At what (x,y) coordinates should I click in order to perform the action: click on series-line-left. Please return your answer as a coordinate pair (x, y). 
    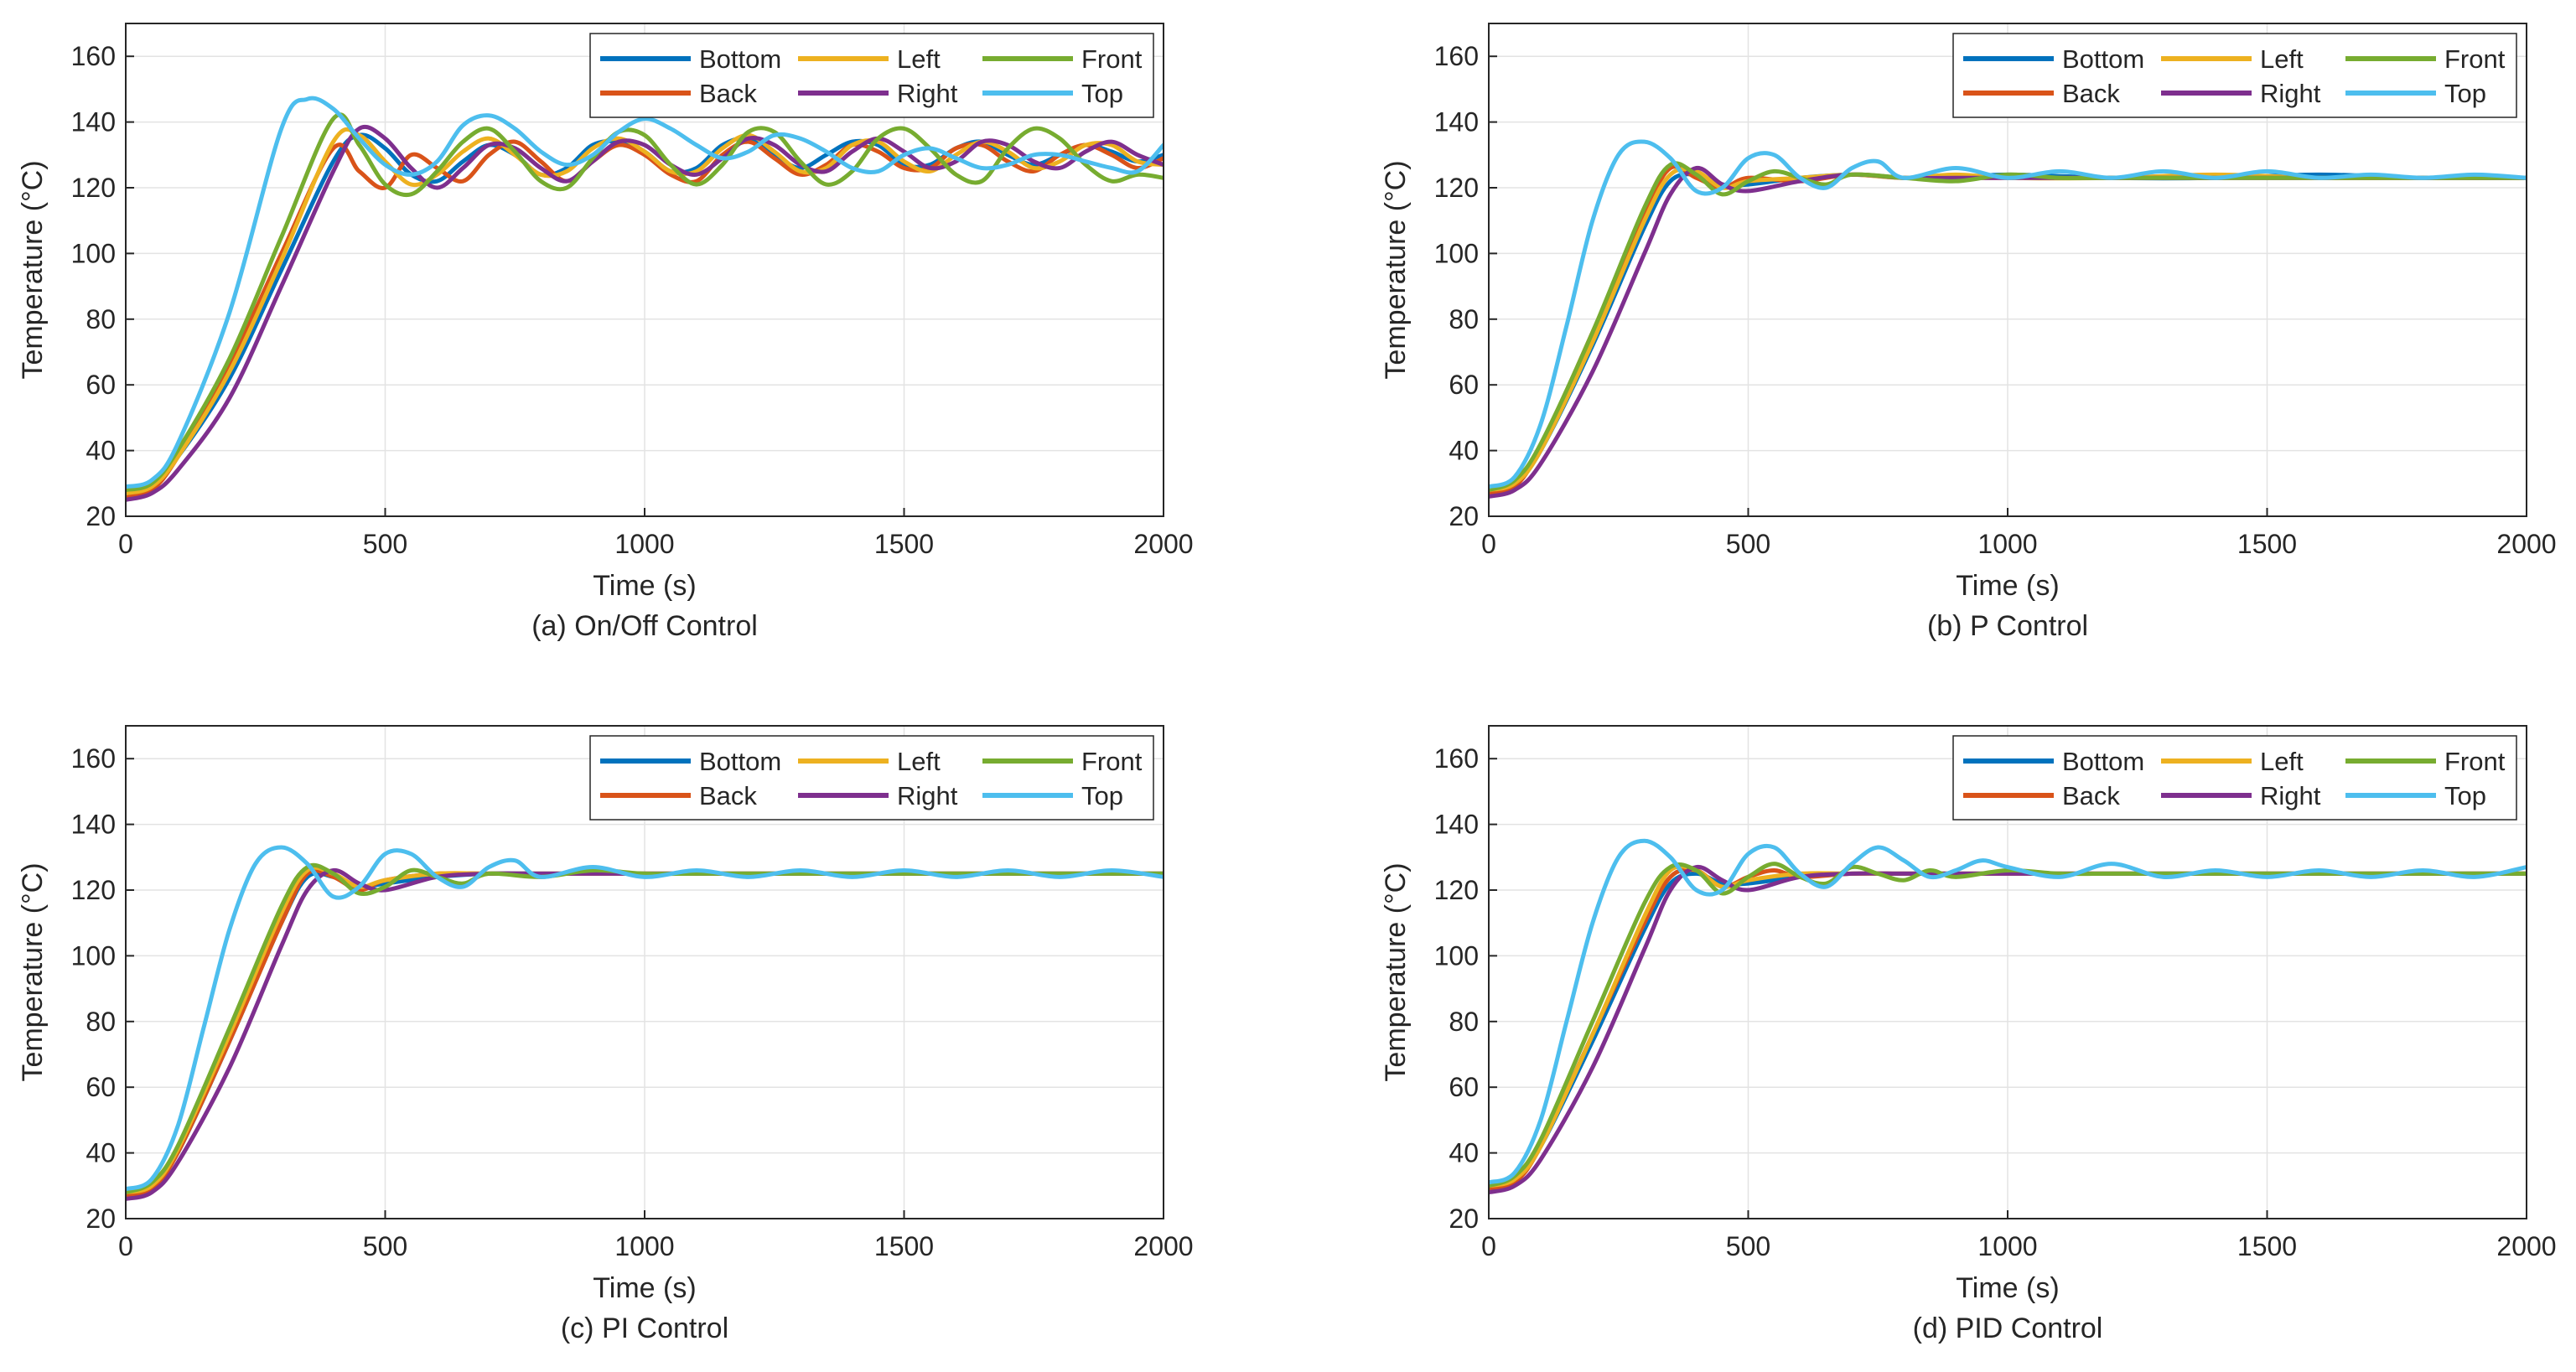
    Looking at the image, I should click on (645, 312).